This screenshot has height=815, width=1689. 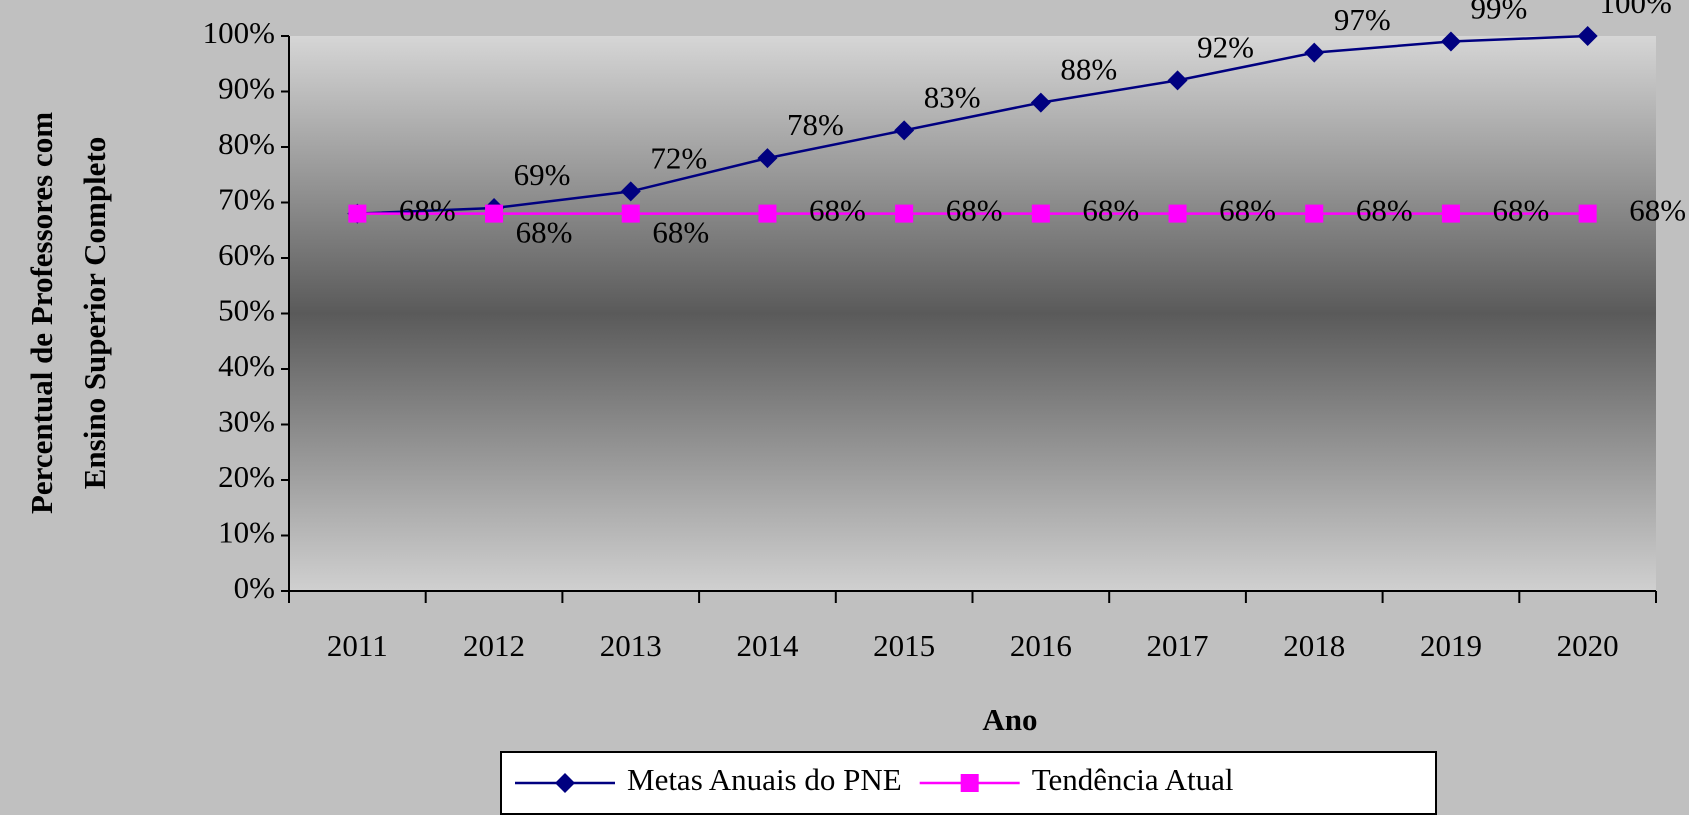 What do you see at coordinates (1451, 645) in the screenshot?
I see `x-tick-label: 2019` at bounding box center [1451, 645].